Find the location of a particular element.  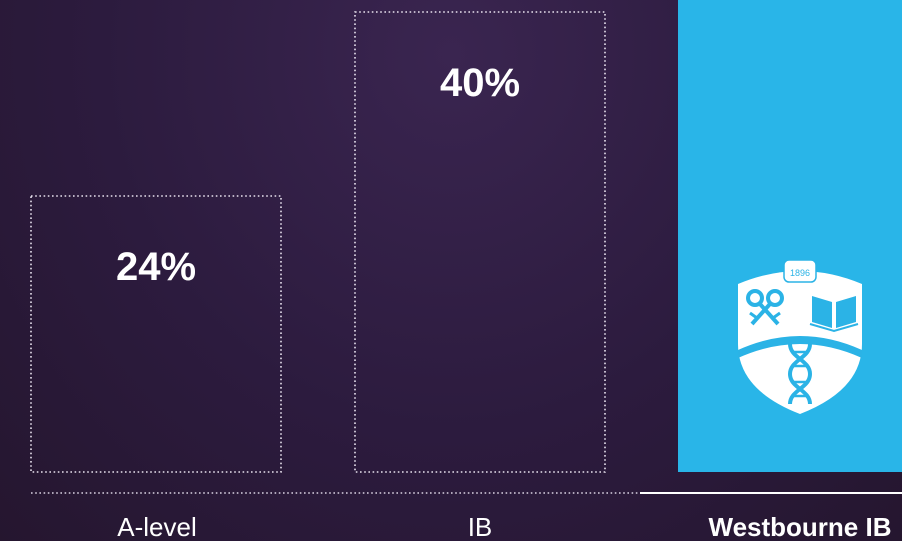

crest-chevron is located at coordinates (800, 347).